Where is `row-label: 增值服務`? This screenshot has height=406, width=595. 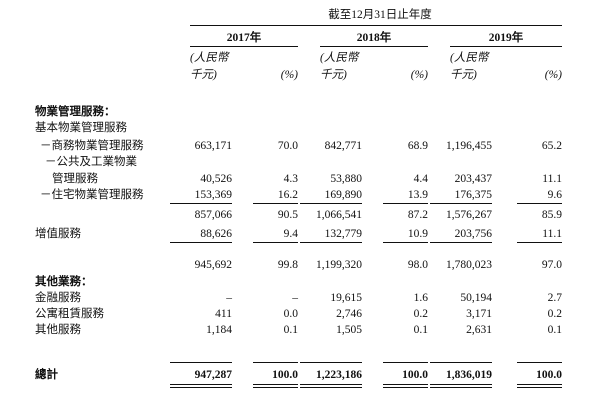
row-label: 增值服務 is located at coordinates (58, 234).